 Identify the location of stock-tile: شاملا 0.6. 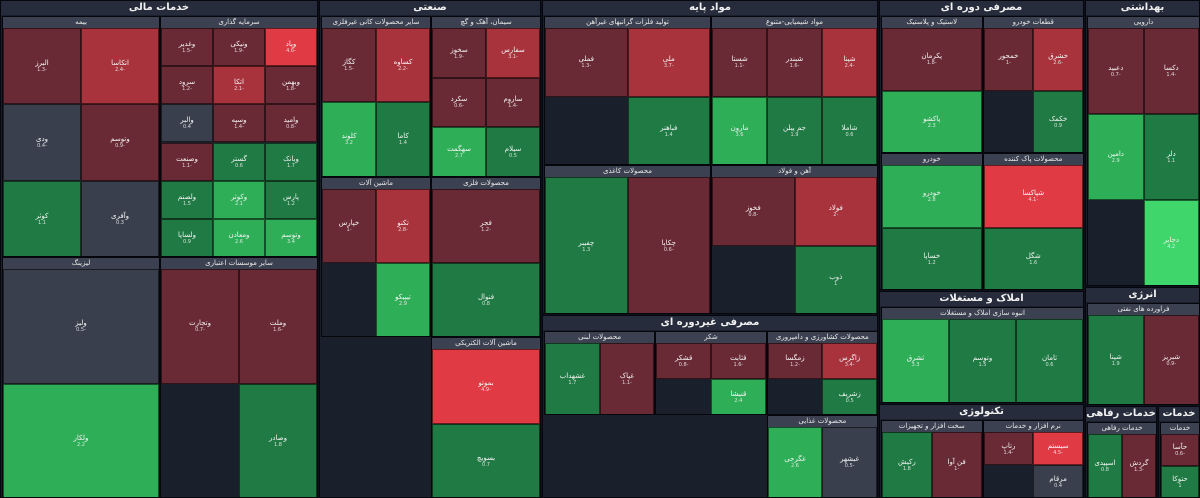
(849, 130).